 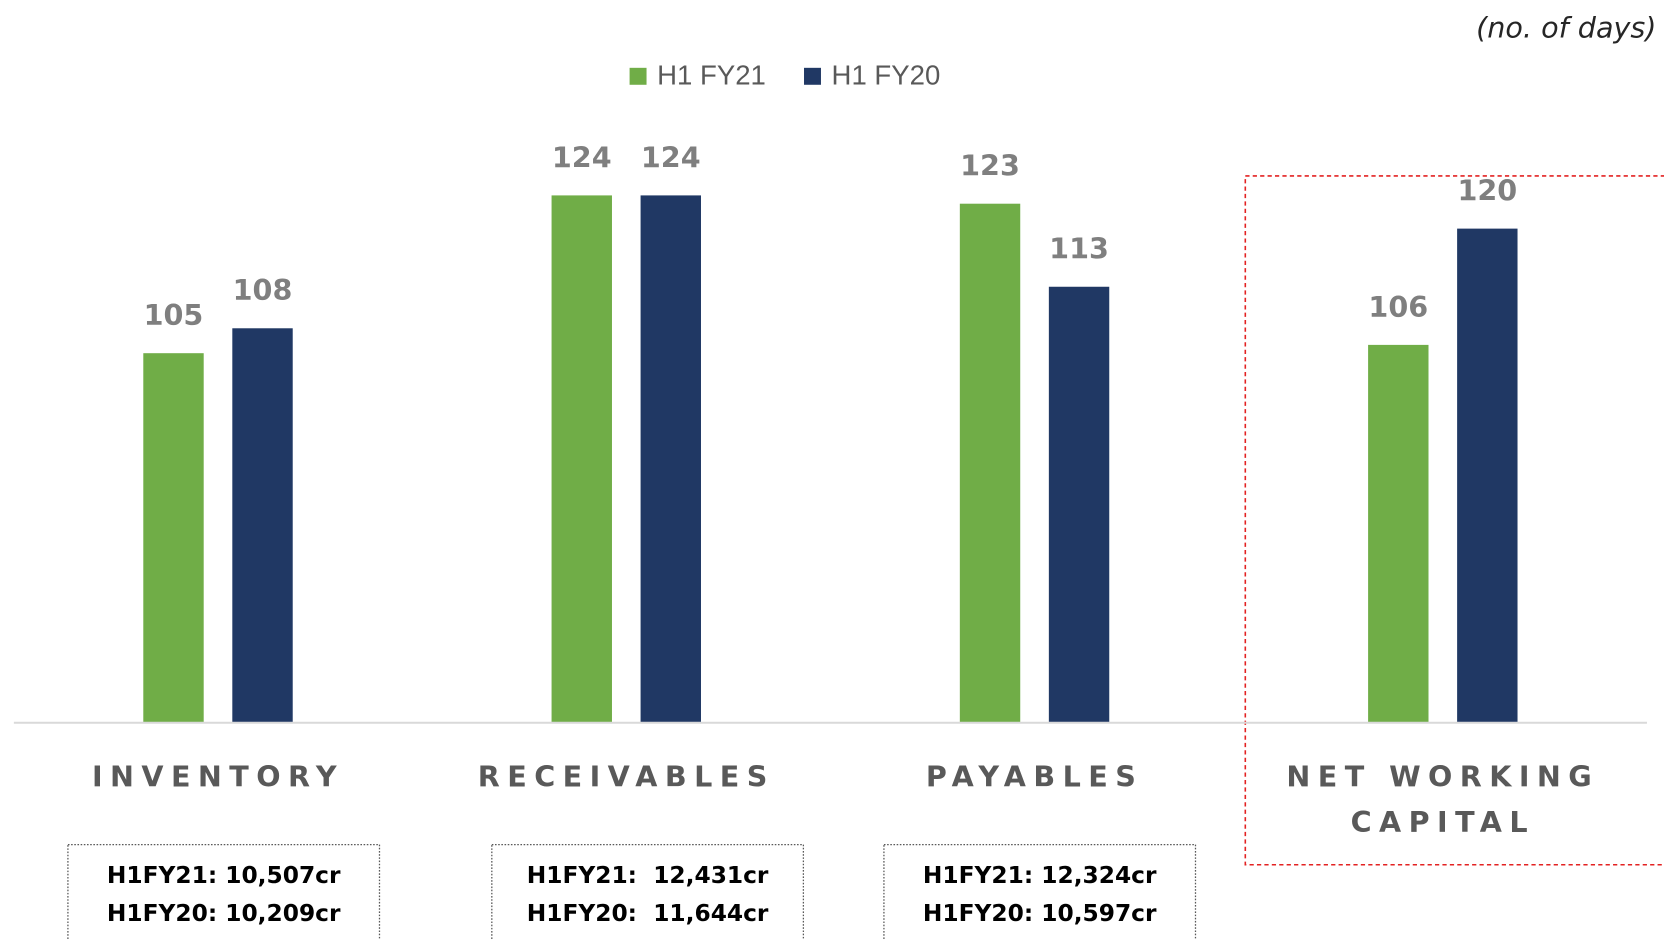 I want to click on x-label-box: RECEIVABLES, so click(x=626, y=777).